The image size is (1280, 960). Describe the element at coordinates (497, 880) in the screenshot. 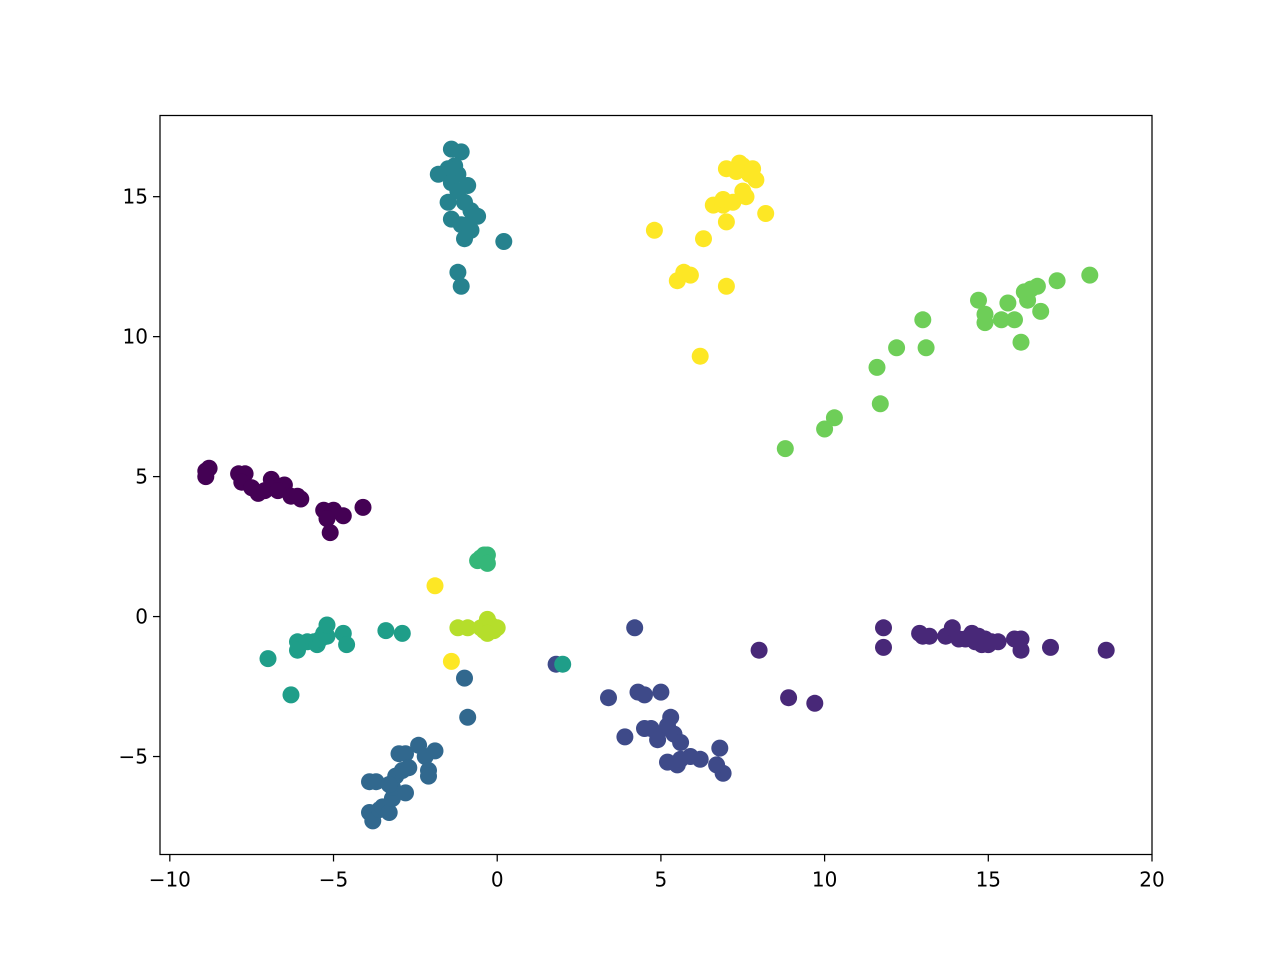

I see `x-tick-label: 0` at that location.